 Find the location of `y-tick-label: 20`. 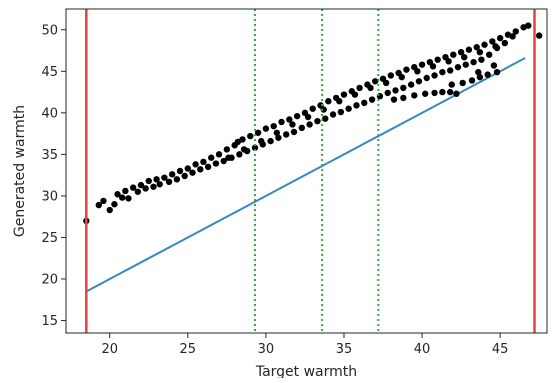

y-tick-label: 20 is located at coordinates (49, 280).